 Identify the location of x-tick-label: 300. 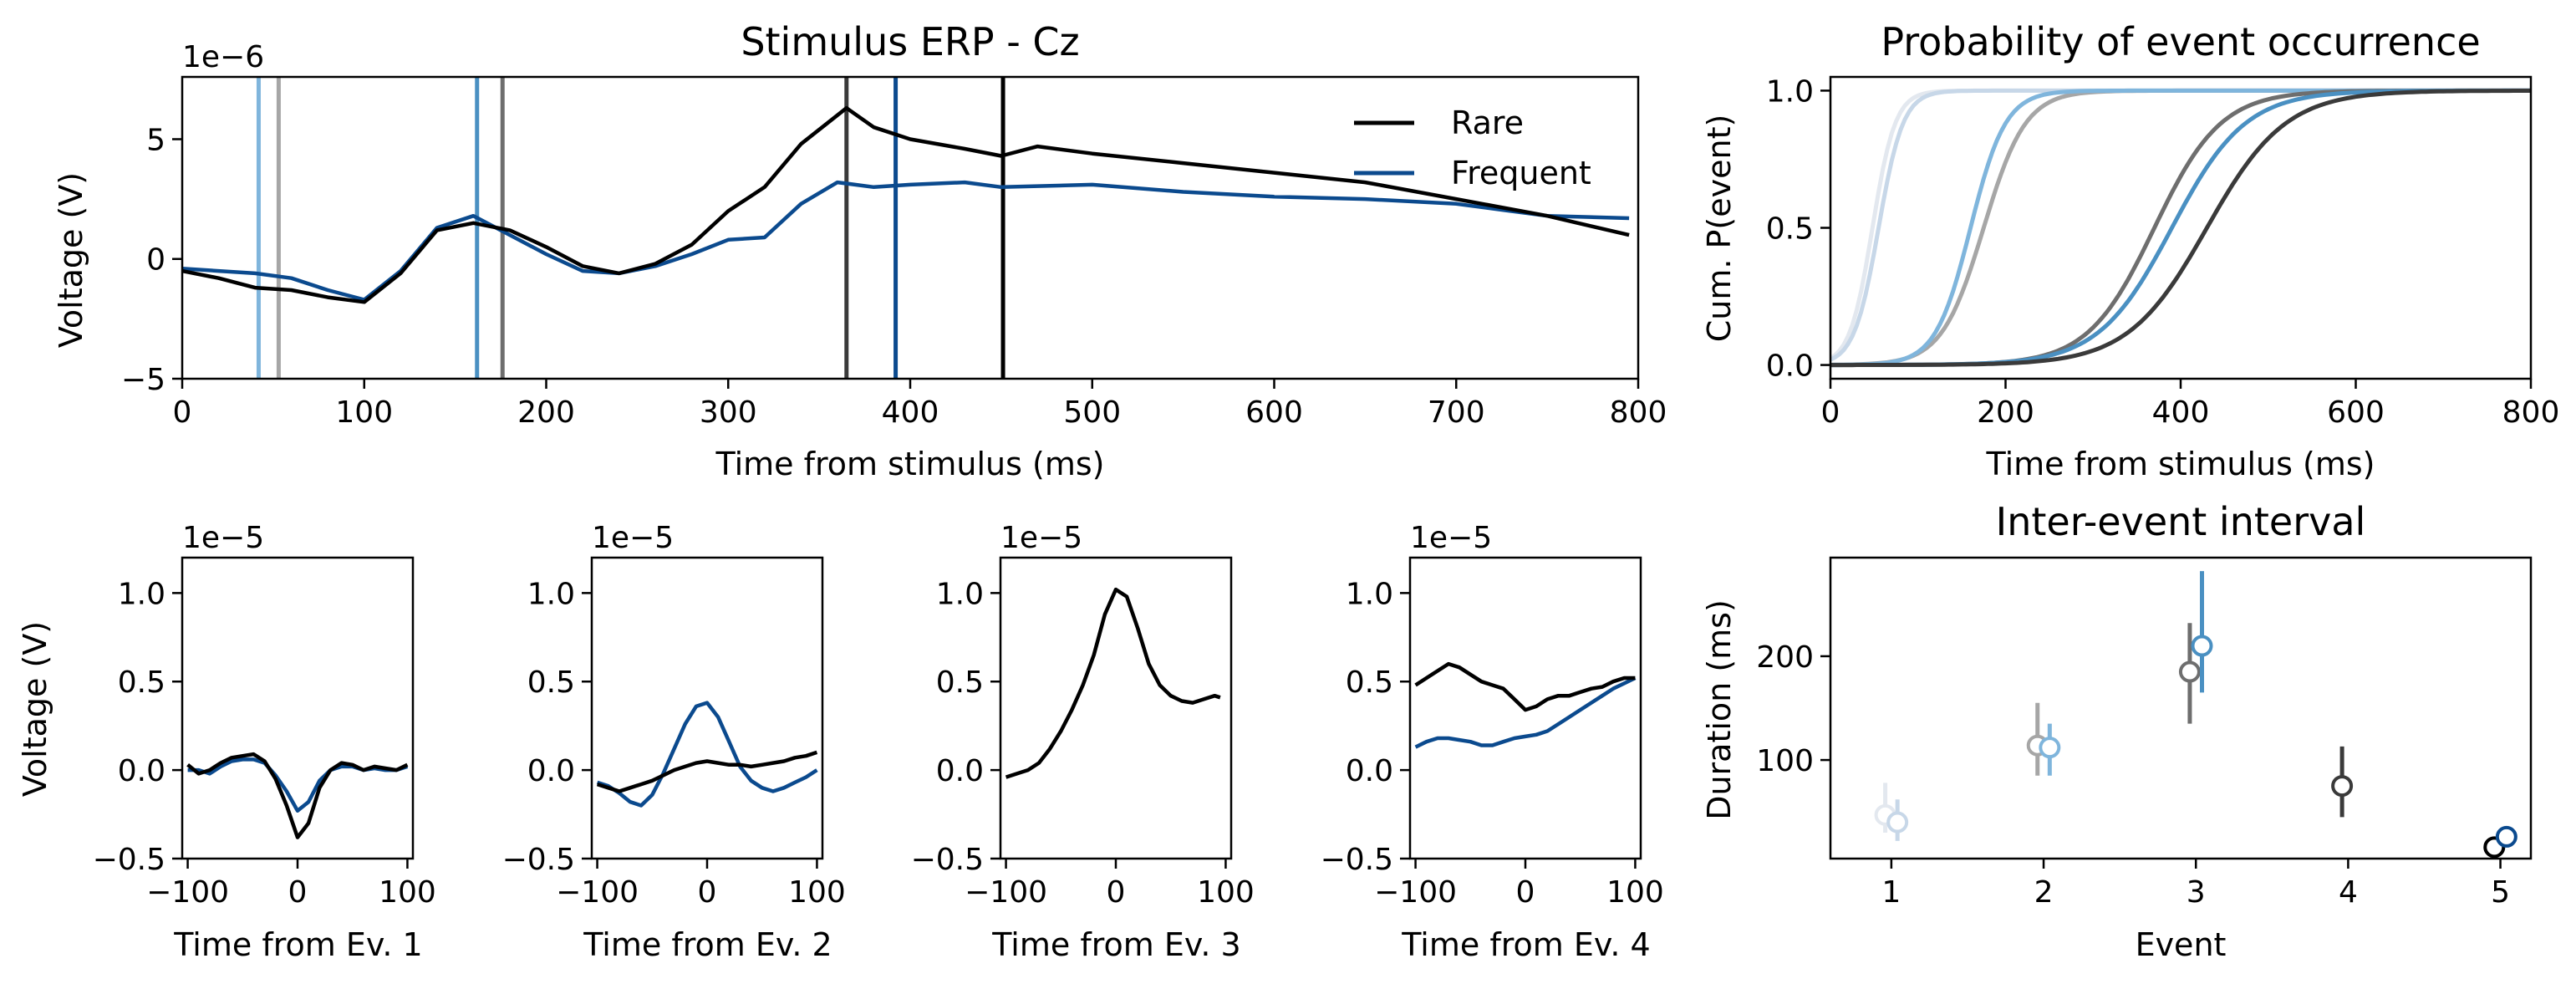
(728, 412).